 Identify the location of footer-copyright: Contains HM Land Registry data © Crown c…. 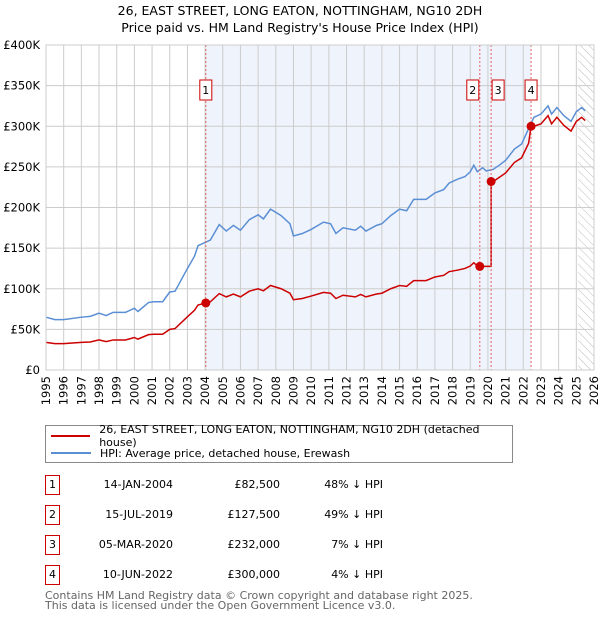
(259, 595).